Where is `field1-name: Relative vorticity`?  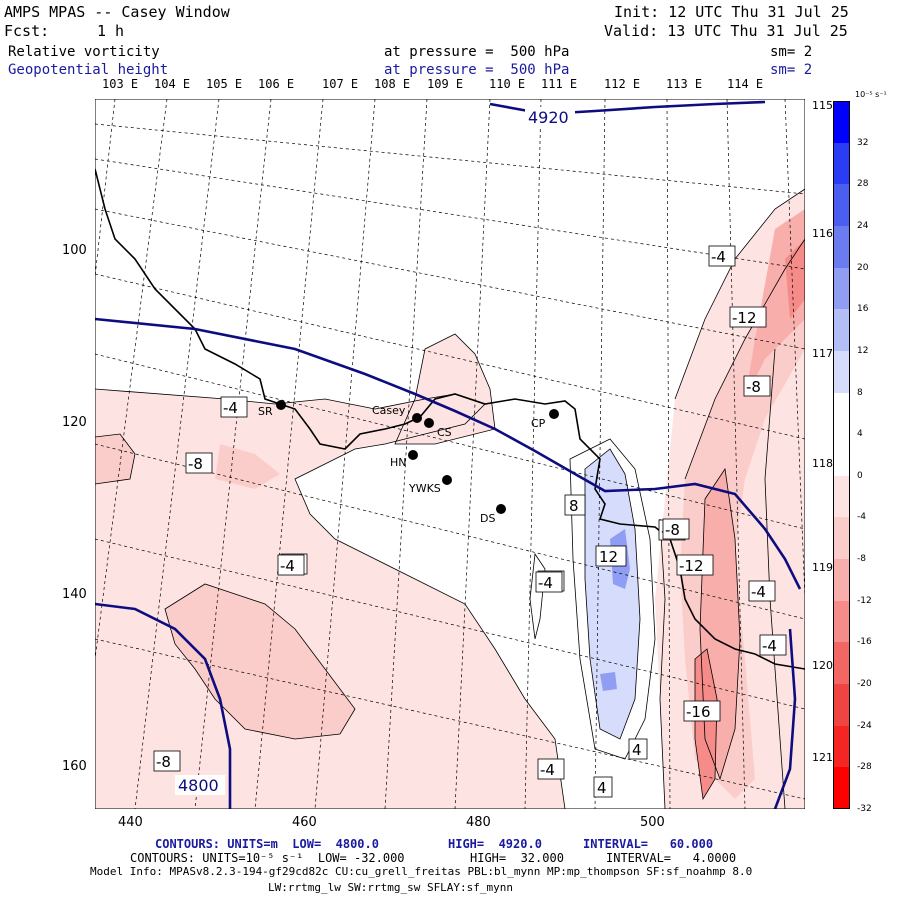
field1-name: Relative vorticity is located at coordinates (84, 52).